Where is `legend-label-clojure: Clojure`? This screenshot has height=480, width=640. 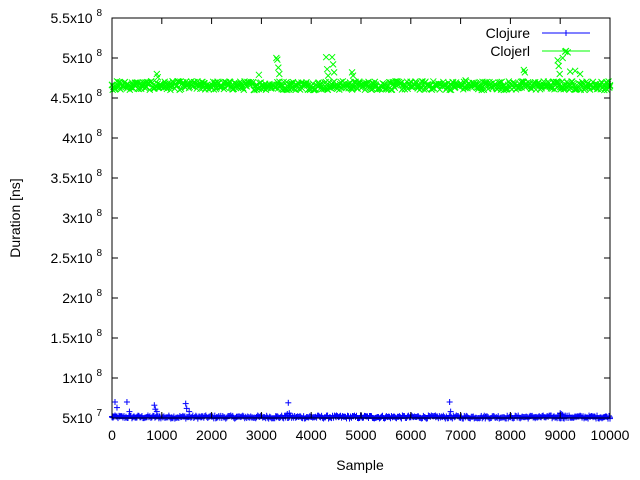
legend-label-clojure: Clojure is located at coordinates (508, 33).